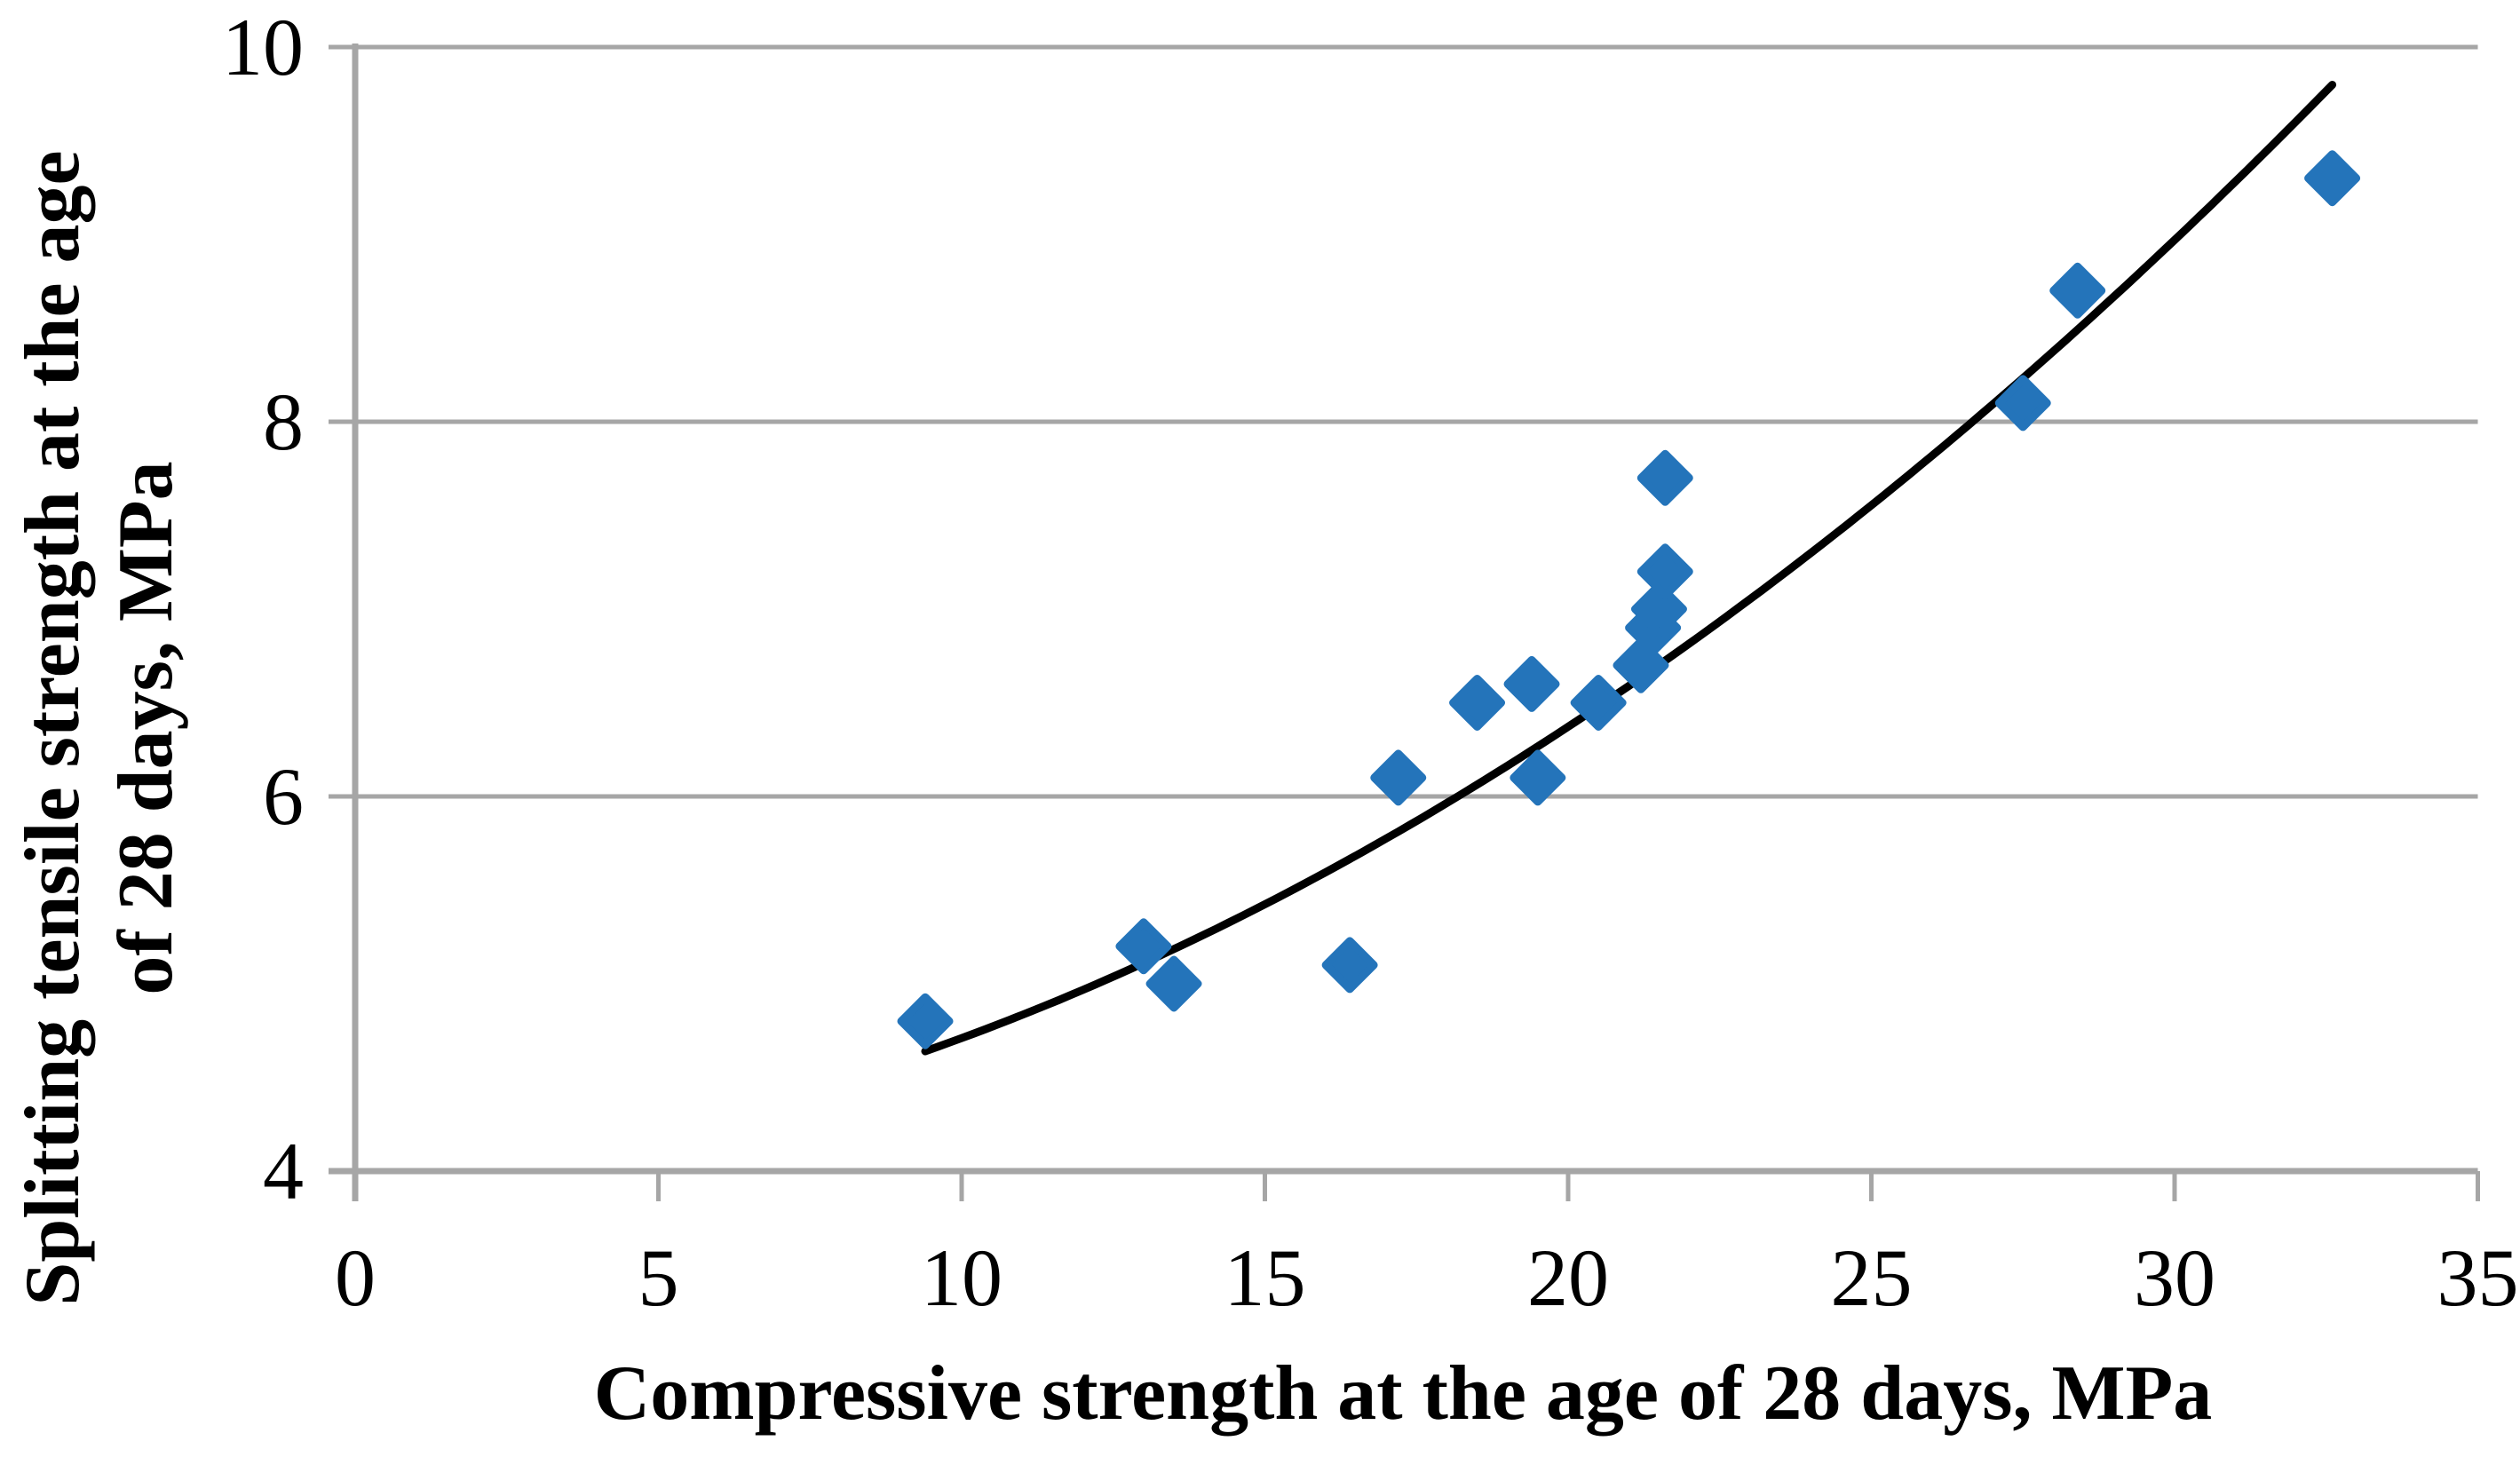 Image resolution: width=2520 pixels, height=1457 pixels. What do you see at coordinates (1427, 1277) in the screenshot?
I see `x-axis-tick-labels: 0 5 10 15 20 25 30 35` at bounding box center [1427, 1277].